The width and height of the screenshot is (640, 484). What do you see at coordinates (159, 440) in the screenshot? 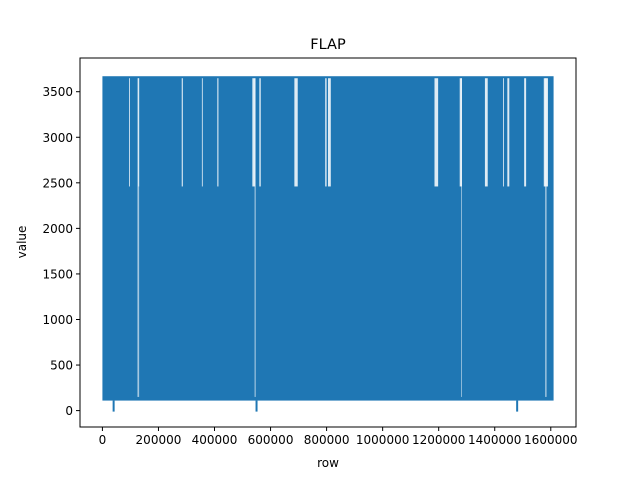
I see `x-tick-label: 200000` at bounding box center [159, 440].